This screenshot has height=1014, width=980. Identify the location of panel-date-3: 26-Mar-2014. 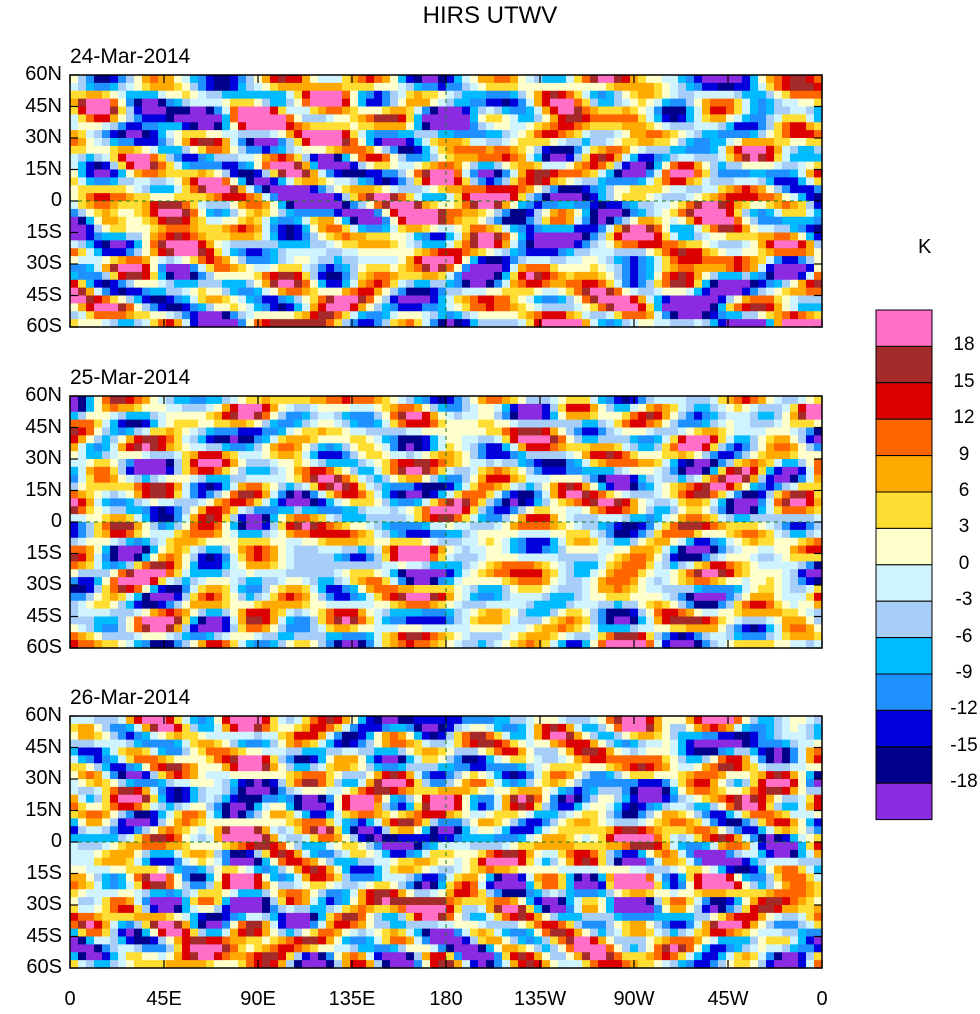
(130, 697).